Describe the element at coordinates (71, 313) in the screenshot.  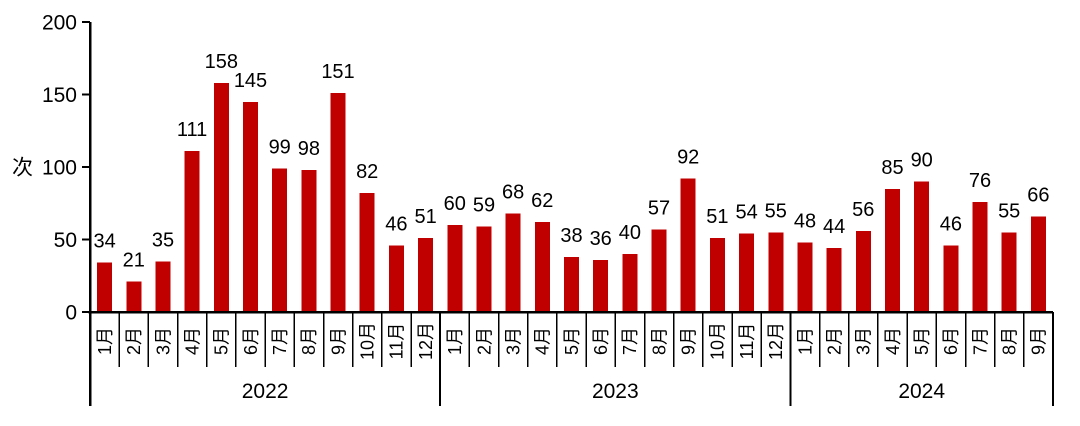
I see `y-tick-label: 0` at that location.